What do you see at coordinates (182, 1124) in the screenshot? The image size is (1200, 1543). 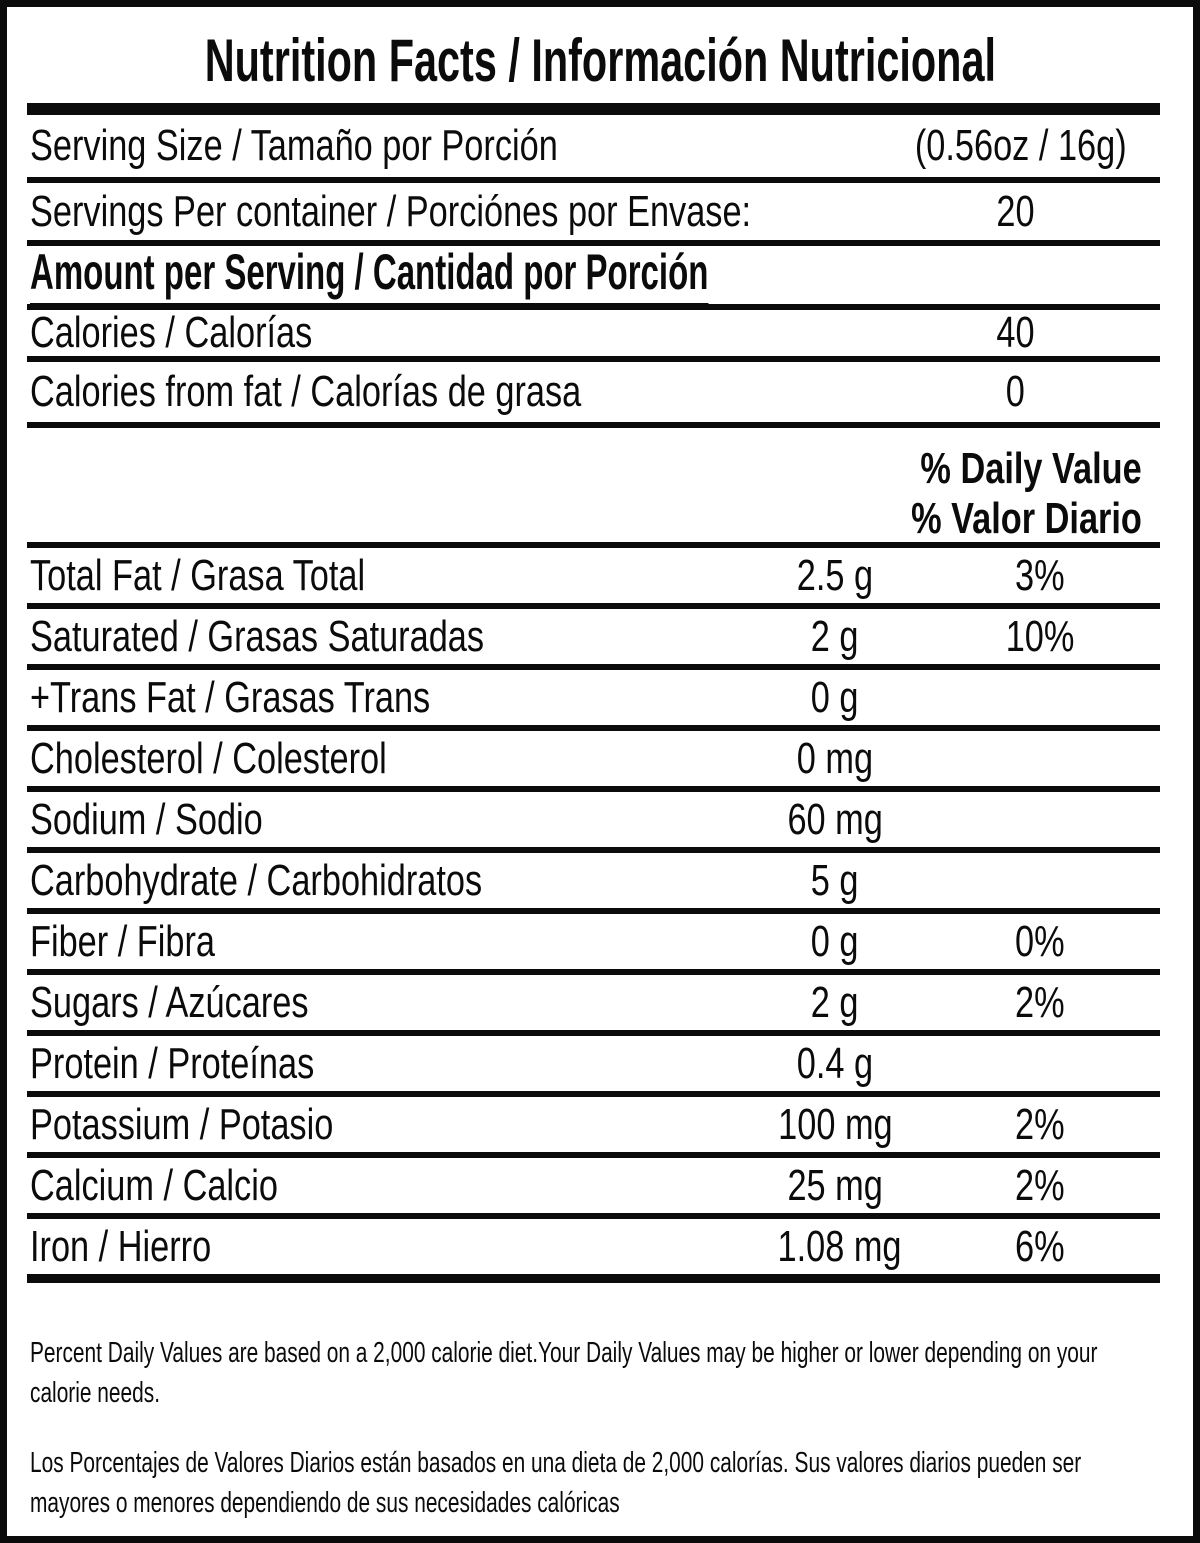 I see `nutrient-label: Potassium / Potasio` at bounding box center [182, 1124].